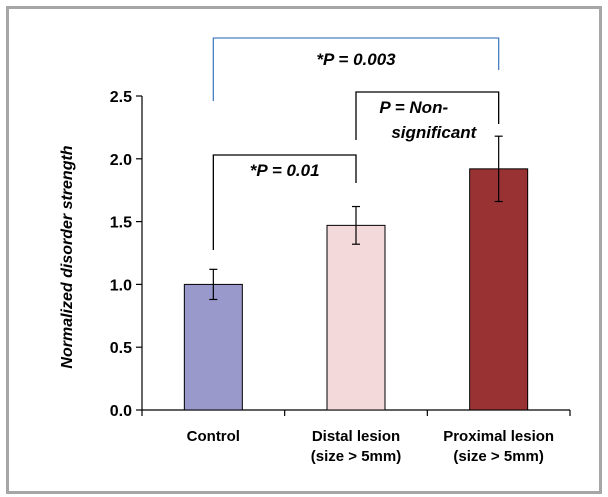 This screenshot has height=497, width=608. What do you see at coordinates (356, 59) in the screenshot?
I see `significance-label: *P = 0.003` at bounding box center [356, 59].